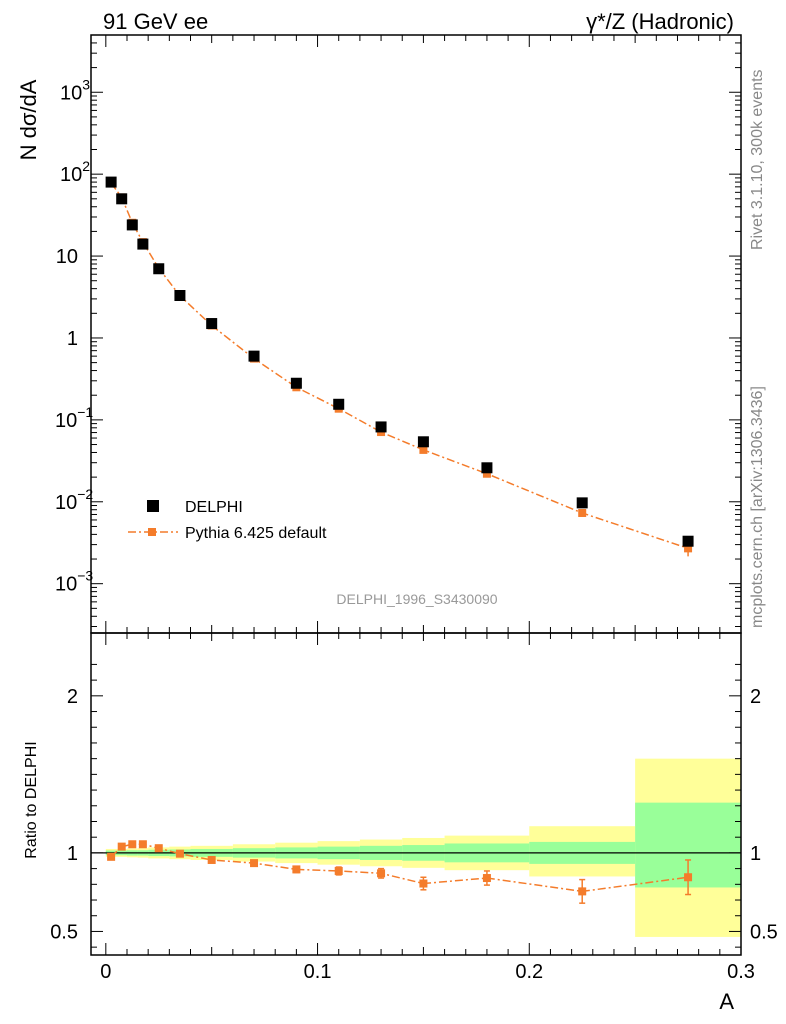  Describe the element at coordinates (256, 533) in the screenshot. I see `legend-mc-label: Pythia 6.425 default` at that location.